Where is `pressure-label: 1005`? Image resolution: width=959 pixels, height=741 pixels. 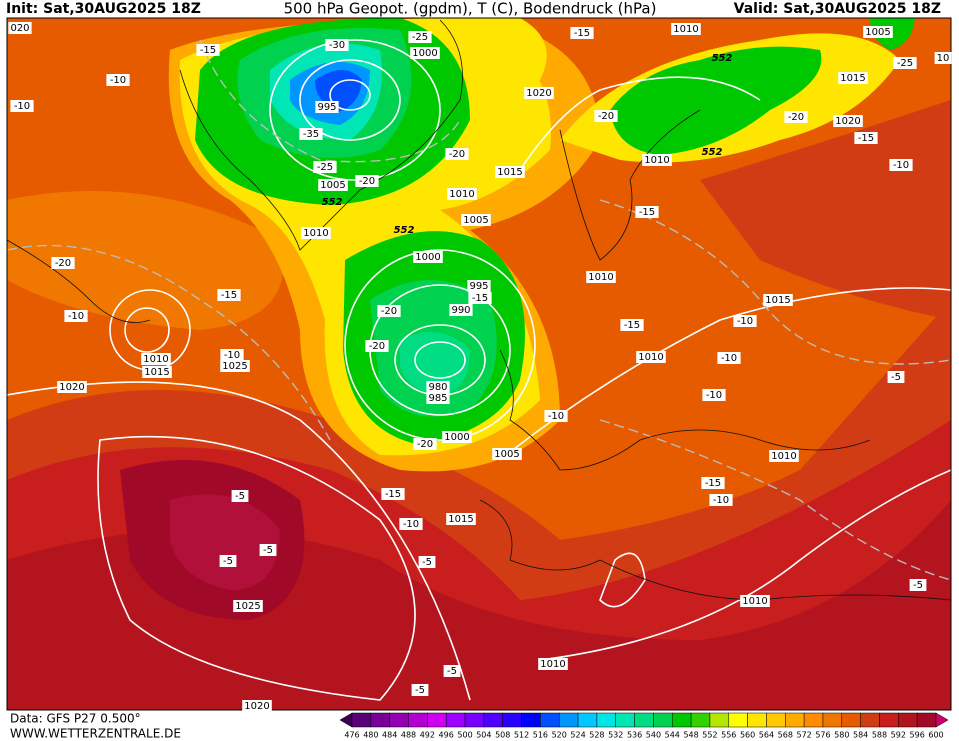
pressure-label: 1005 is located at coordinates (475, 220).